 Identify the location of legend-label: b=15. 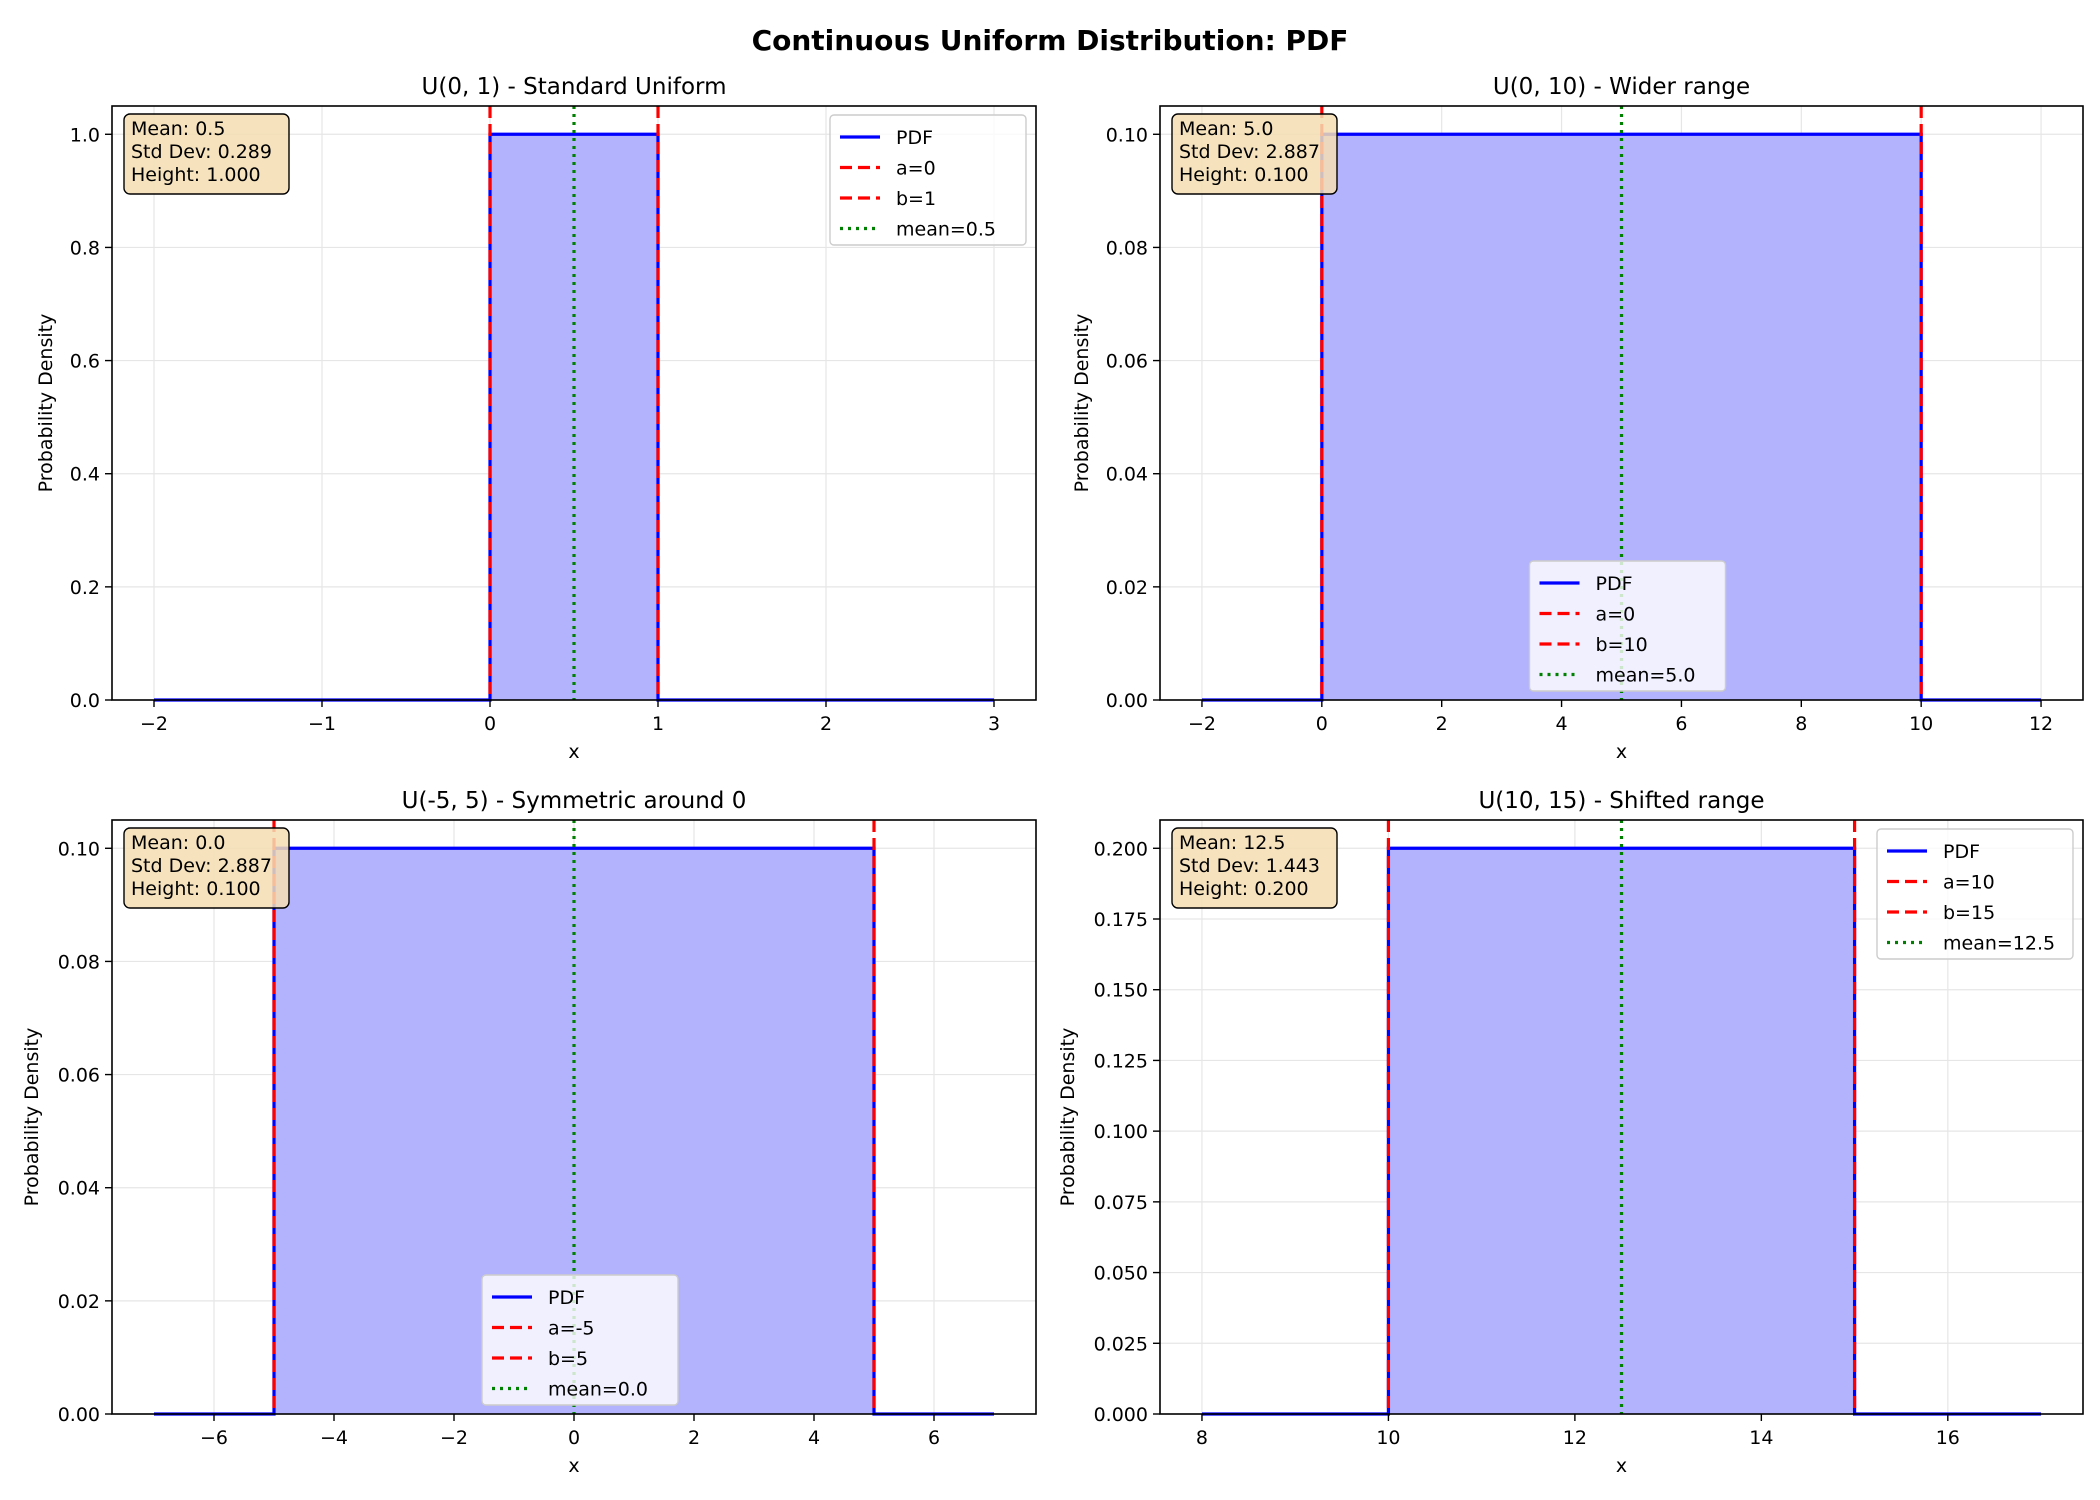
(1969, 913).